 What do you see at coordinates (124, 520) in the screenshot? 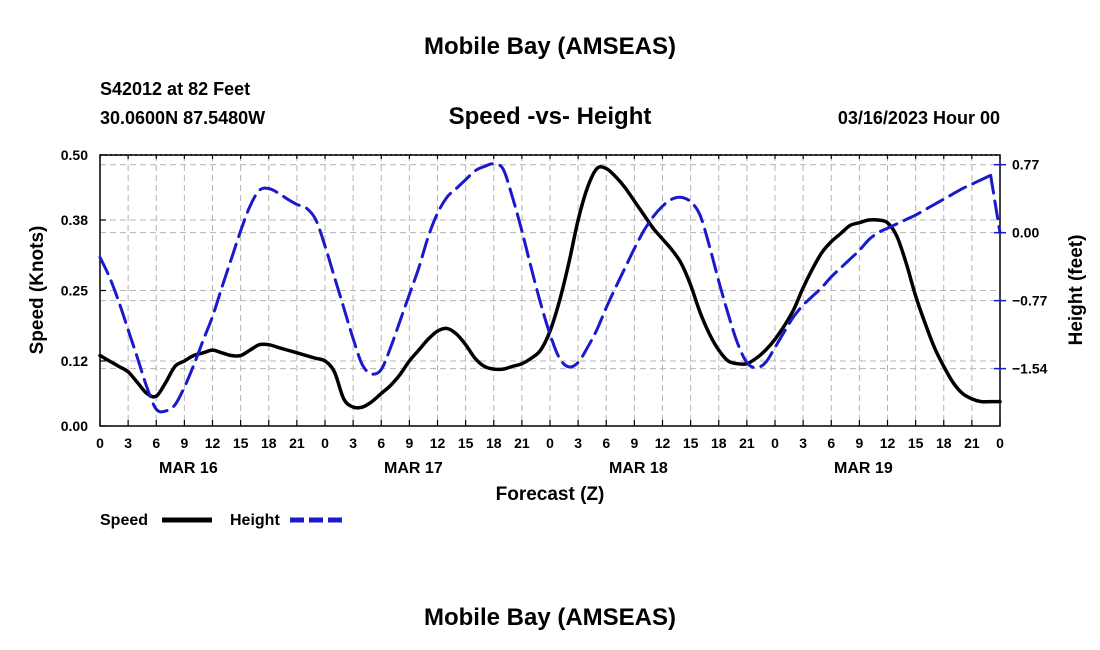
I see `legend-speed-label: Speed` at bounding box center [124, 520].